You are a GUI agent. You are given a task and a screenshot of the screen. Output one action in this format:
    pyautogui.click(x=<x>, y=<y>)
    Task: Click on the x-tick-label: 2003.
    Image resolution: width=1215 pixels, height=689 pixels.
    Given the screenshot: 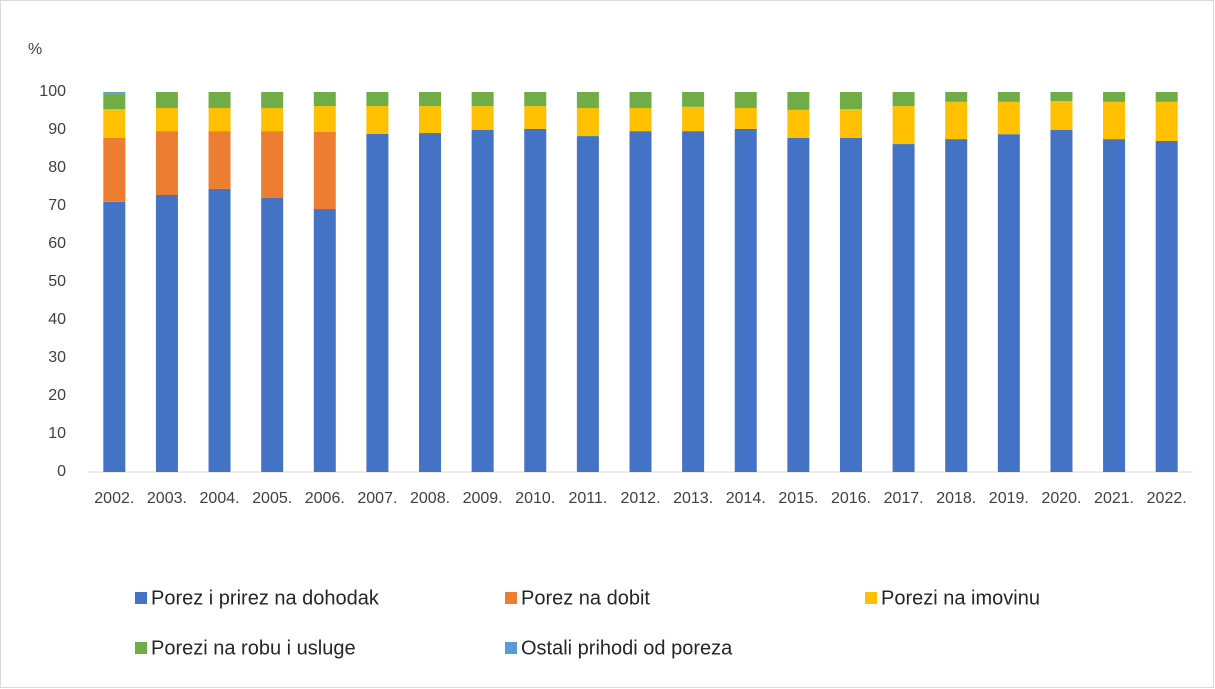 What is the action you would take?
    pyautogui.click(x=167, y=498)
    